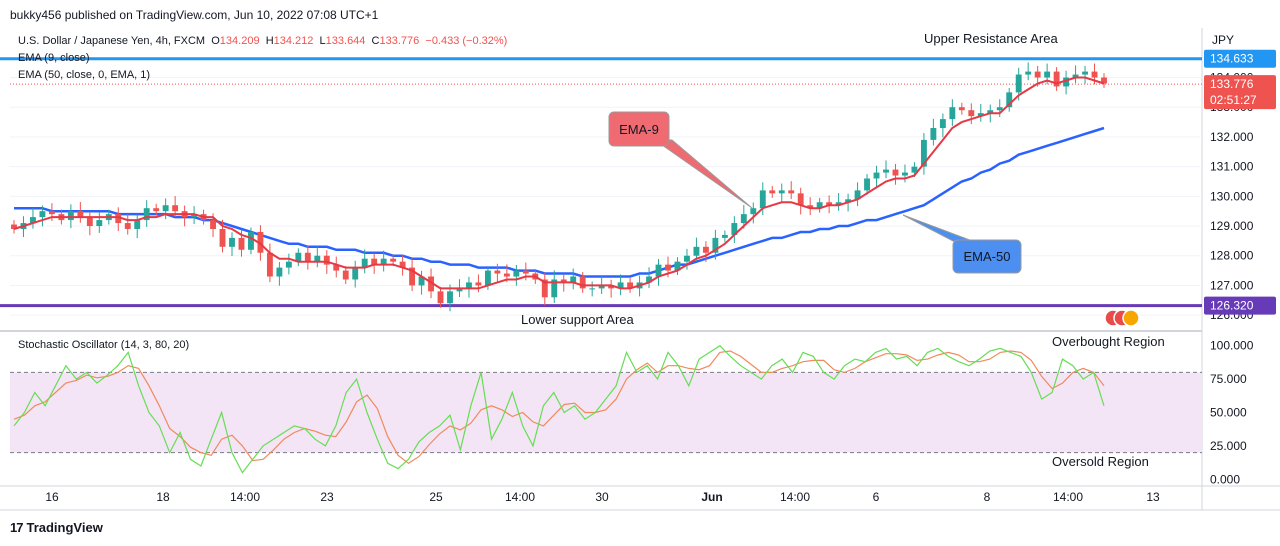 This screenshot has width=1280, height=546. Describe the element at coordinates (639, 129) in the screenshot. I see `ema9-callout-text: EMA-9` at that location.